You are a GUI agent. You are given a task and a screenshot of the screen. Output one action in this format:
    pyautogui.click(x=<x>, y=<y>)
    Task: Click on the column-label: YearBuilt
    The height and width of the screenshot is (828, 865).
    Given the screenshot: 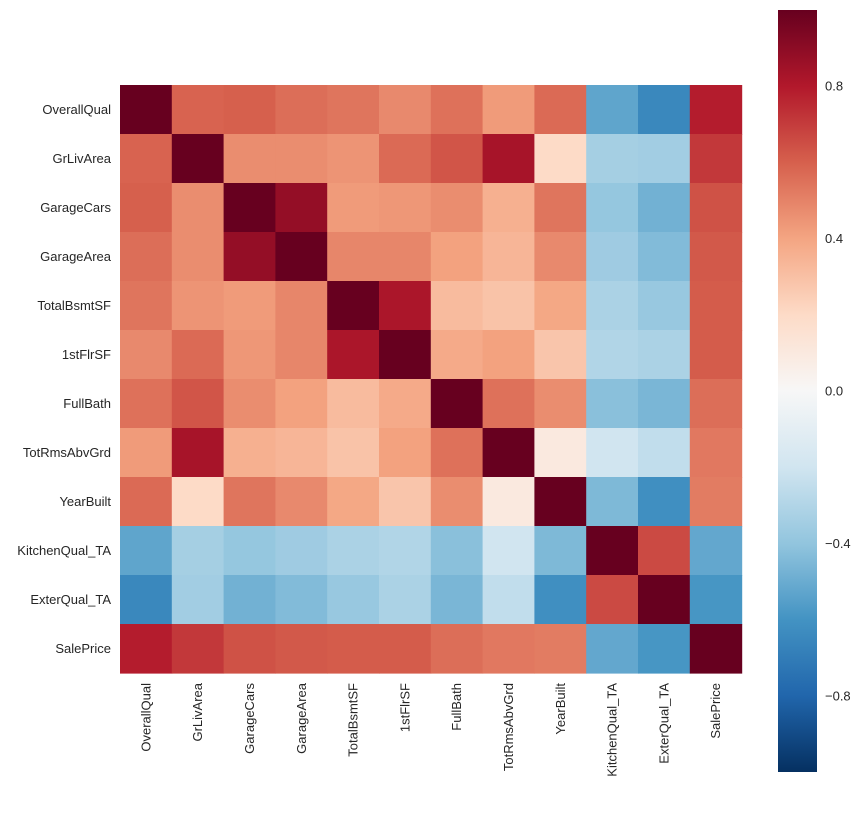 What is the action you would take?
    pyautogui.click(x=560, y=709)
    